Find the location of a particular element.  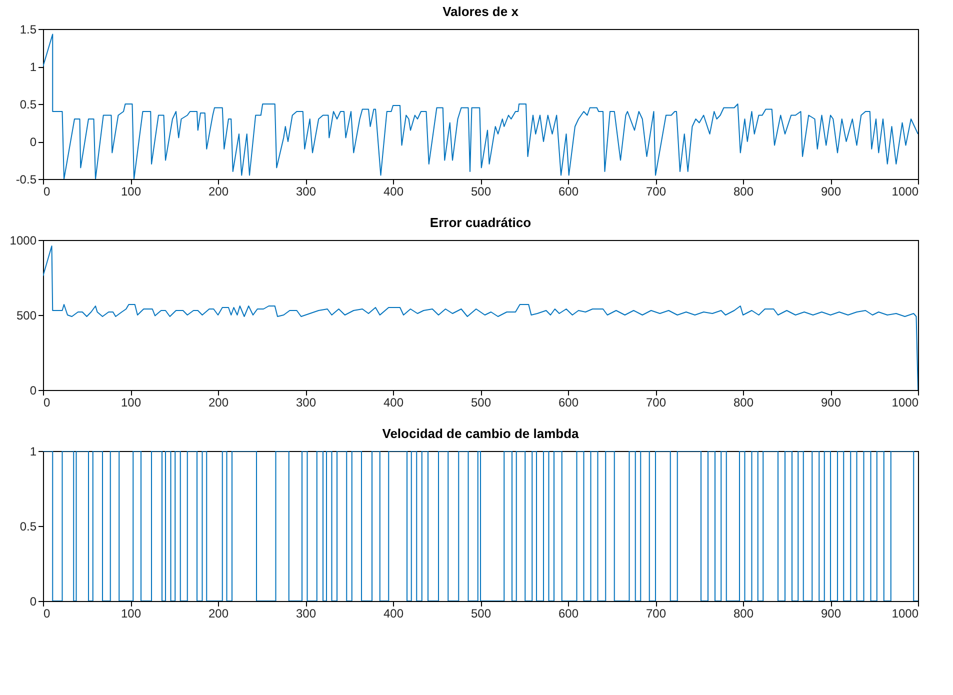

chart-title: Valores de x is located at coordinates (481, 11).